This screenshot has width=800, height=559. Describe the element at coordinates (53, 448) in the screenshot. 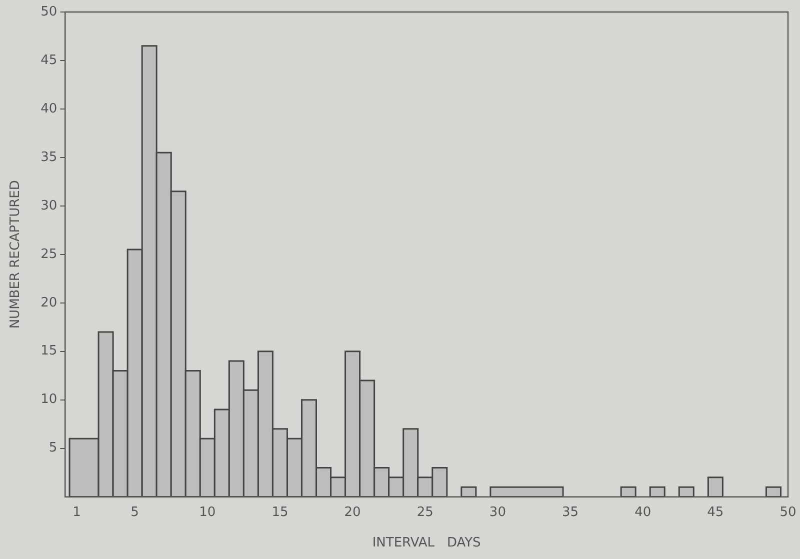

I see `y-tick-label: 5` at that location.